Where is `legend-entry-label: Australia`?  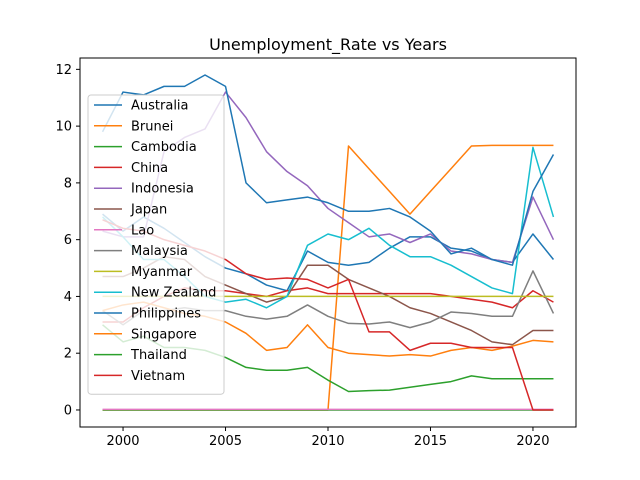 legend-entry-label: Australia is located at coordinates (160, 106).